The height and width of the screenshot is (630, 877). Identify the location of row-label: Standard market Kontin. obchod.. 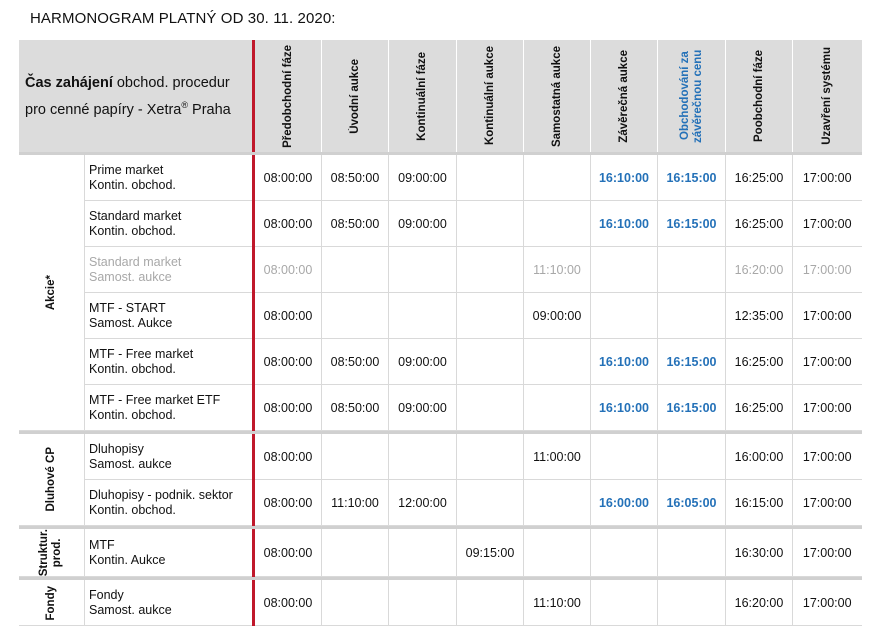
(169, 223).